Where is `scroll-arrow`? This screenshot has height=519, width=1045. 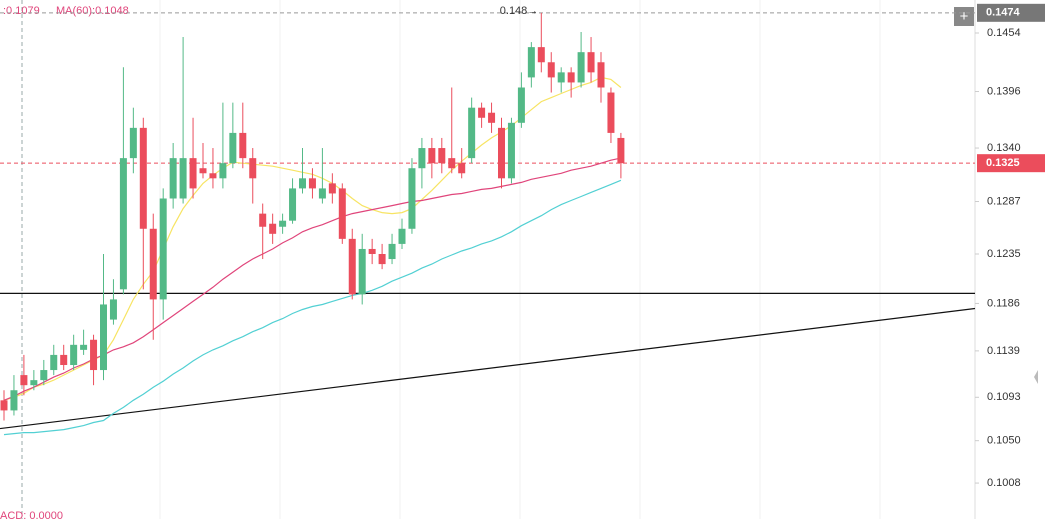
scroll-arrow is located at coordinates (1036, 377).